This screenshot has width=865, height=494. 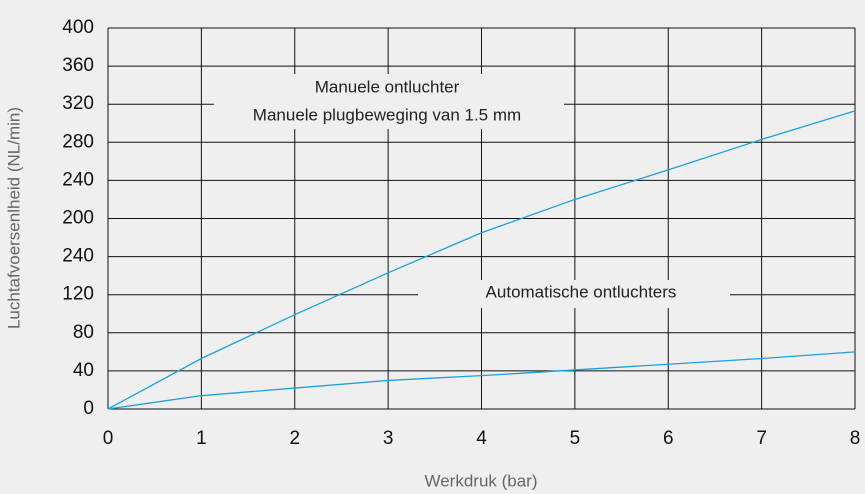 What do you see at coordinates (201, 438) in the screenshot?
I see `x-tick-label: 1` at bounding box center [201, 438].